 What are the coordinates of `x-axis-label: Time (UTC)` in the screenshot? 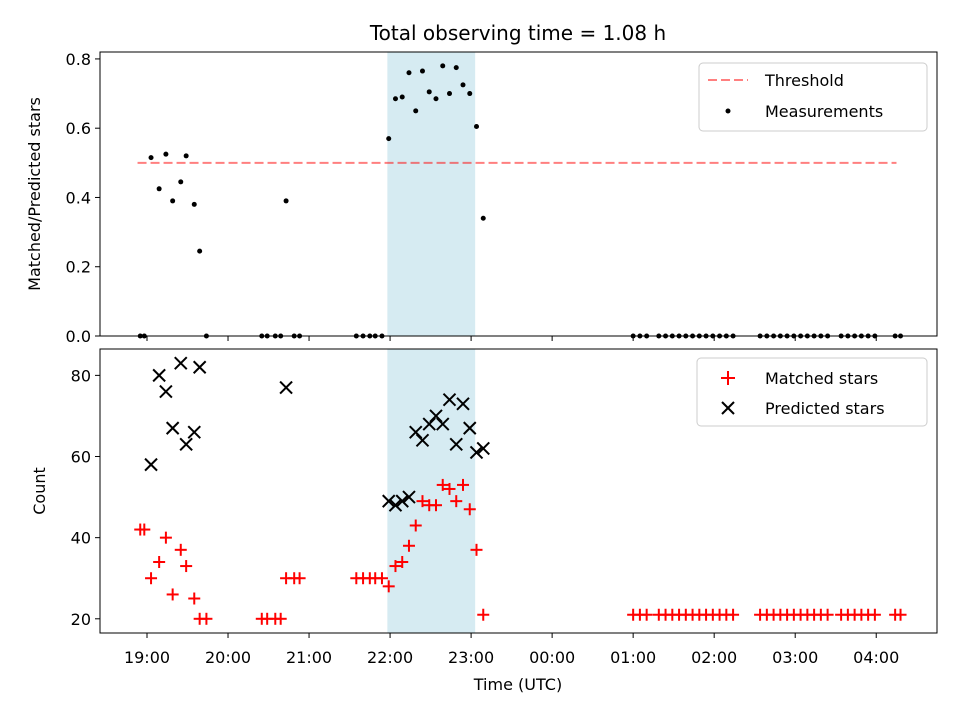 It's located at (517, 684).